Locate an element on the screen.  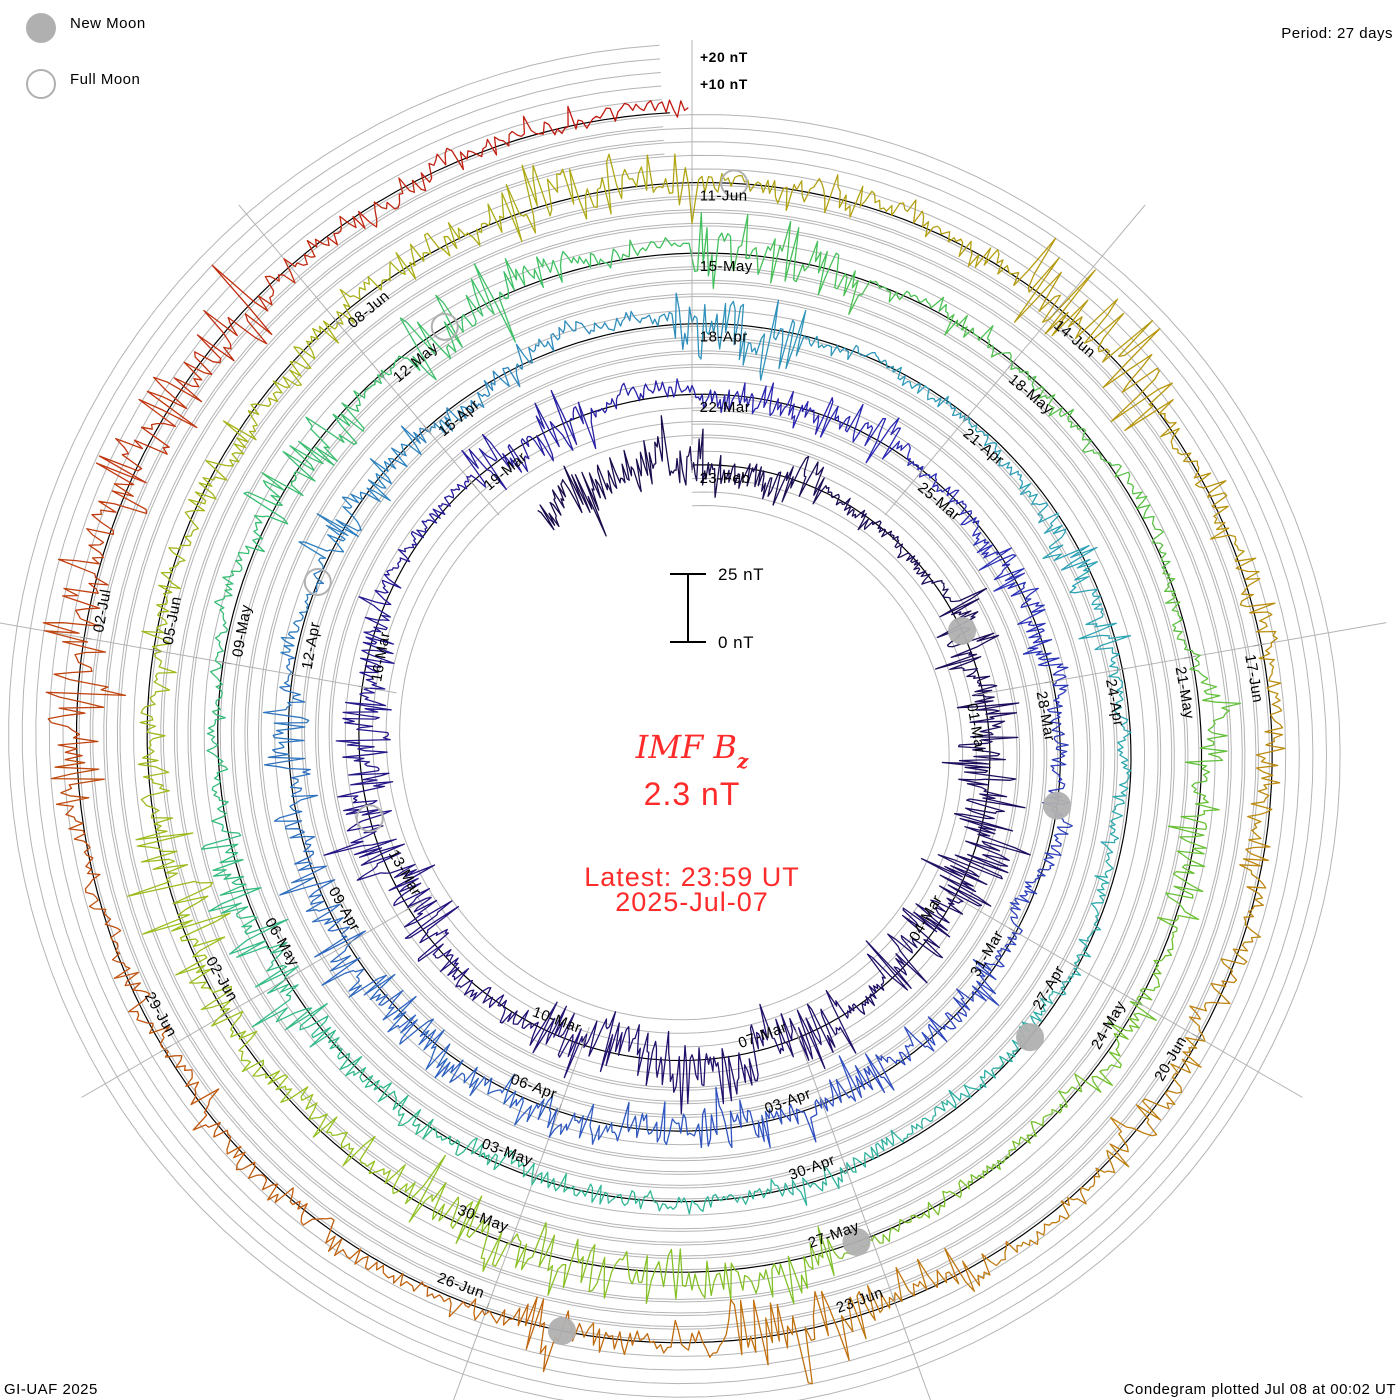
scale-bottom-label: 0 nT is located at coordinates (736, 642).